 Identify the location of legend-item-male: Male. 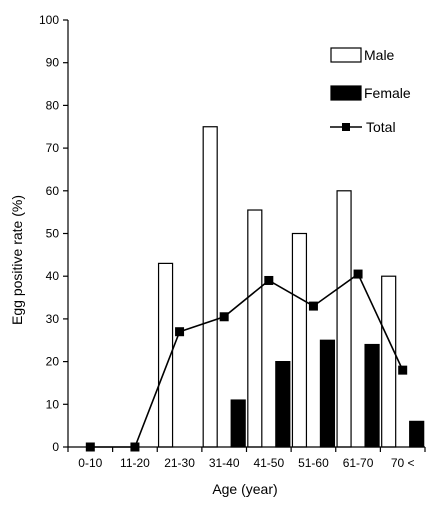
(362, 55).